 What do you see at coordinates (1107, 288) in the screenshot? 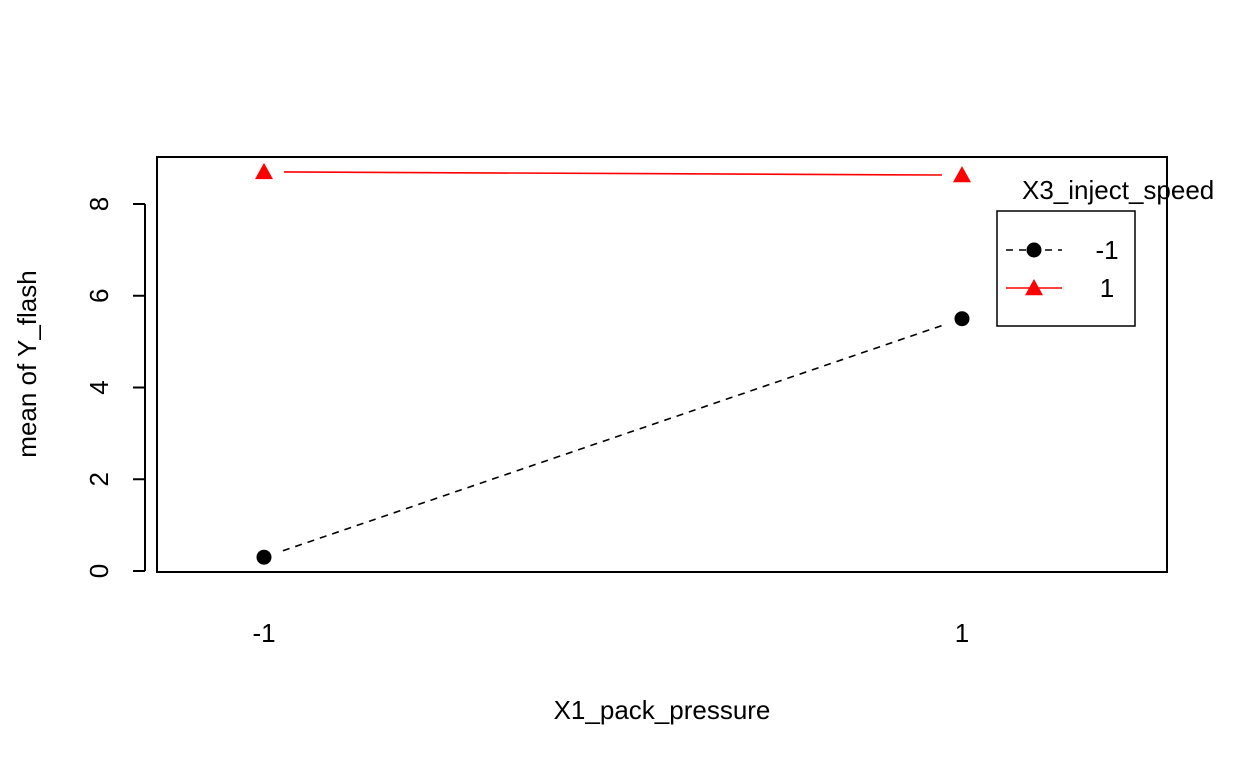
I see `legend-label: 1` at bounding box center [1107, 288].